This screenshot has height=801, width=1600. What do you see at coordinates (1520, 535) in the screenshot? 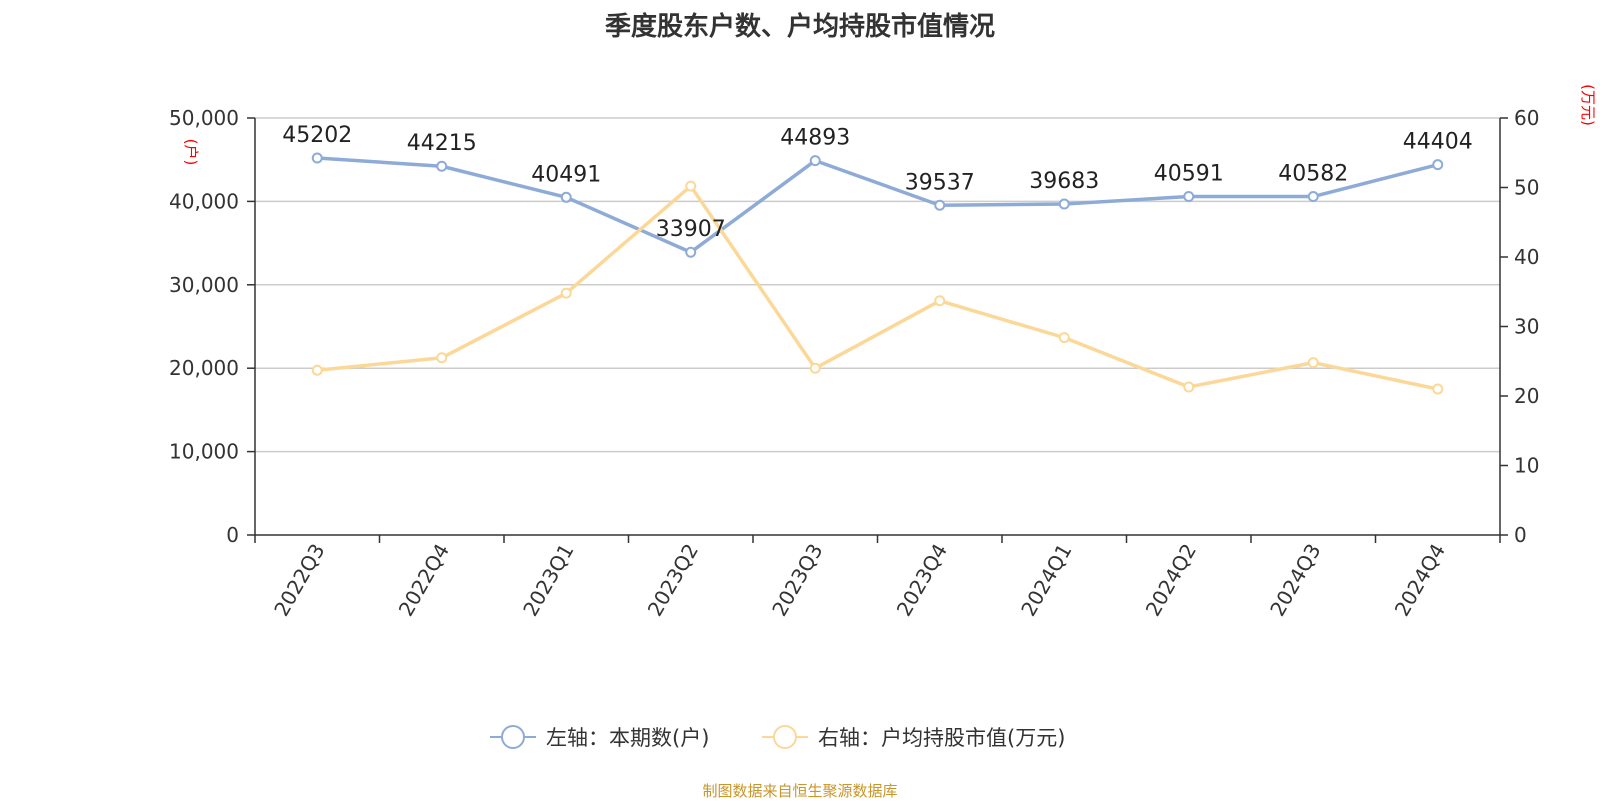
I see `right-axis-tick-label: 0` at bounding box center [1520, 535].